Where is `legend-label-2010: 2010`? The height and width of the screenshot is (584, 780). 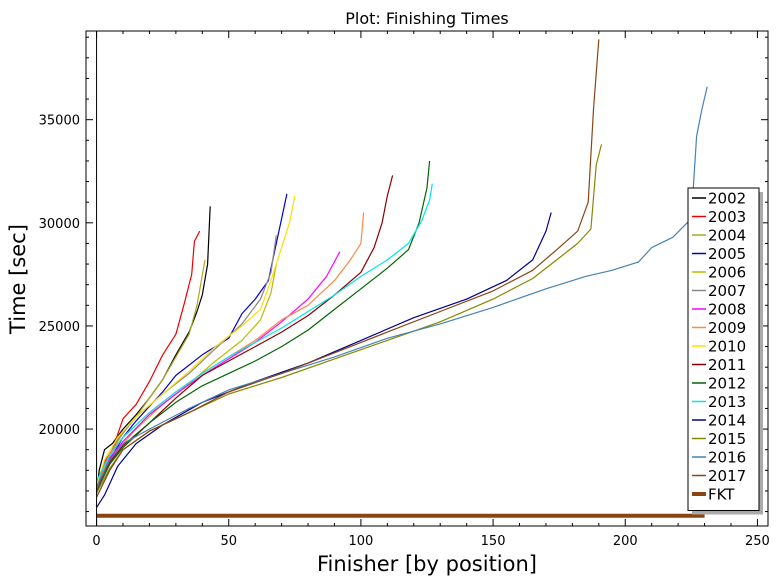
legend-label-2010: 2010 is located at coordinates (727, 347).